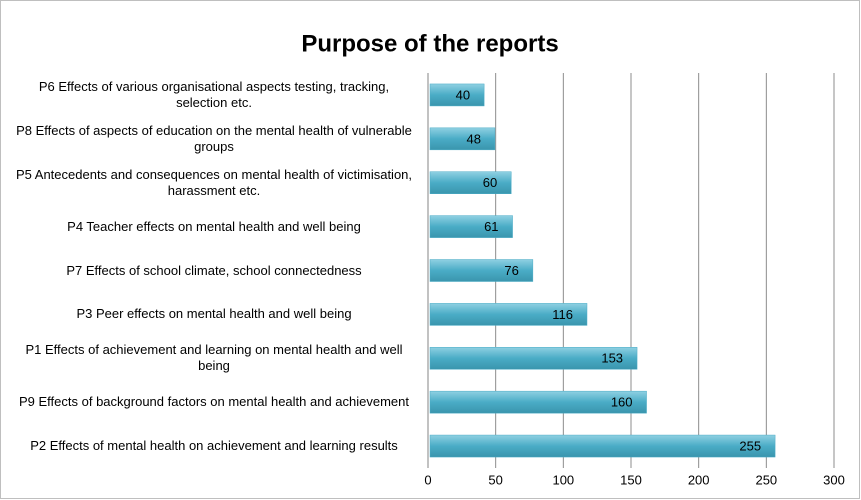 The height and width of the screenshot is (500, 861). What do you see at coordinates (631, 479) in the screenshot?
I see `x-tick-label: 150` at bounding box center [631, 479].